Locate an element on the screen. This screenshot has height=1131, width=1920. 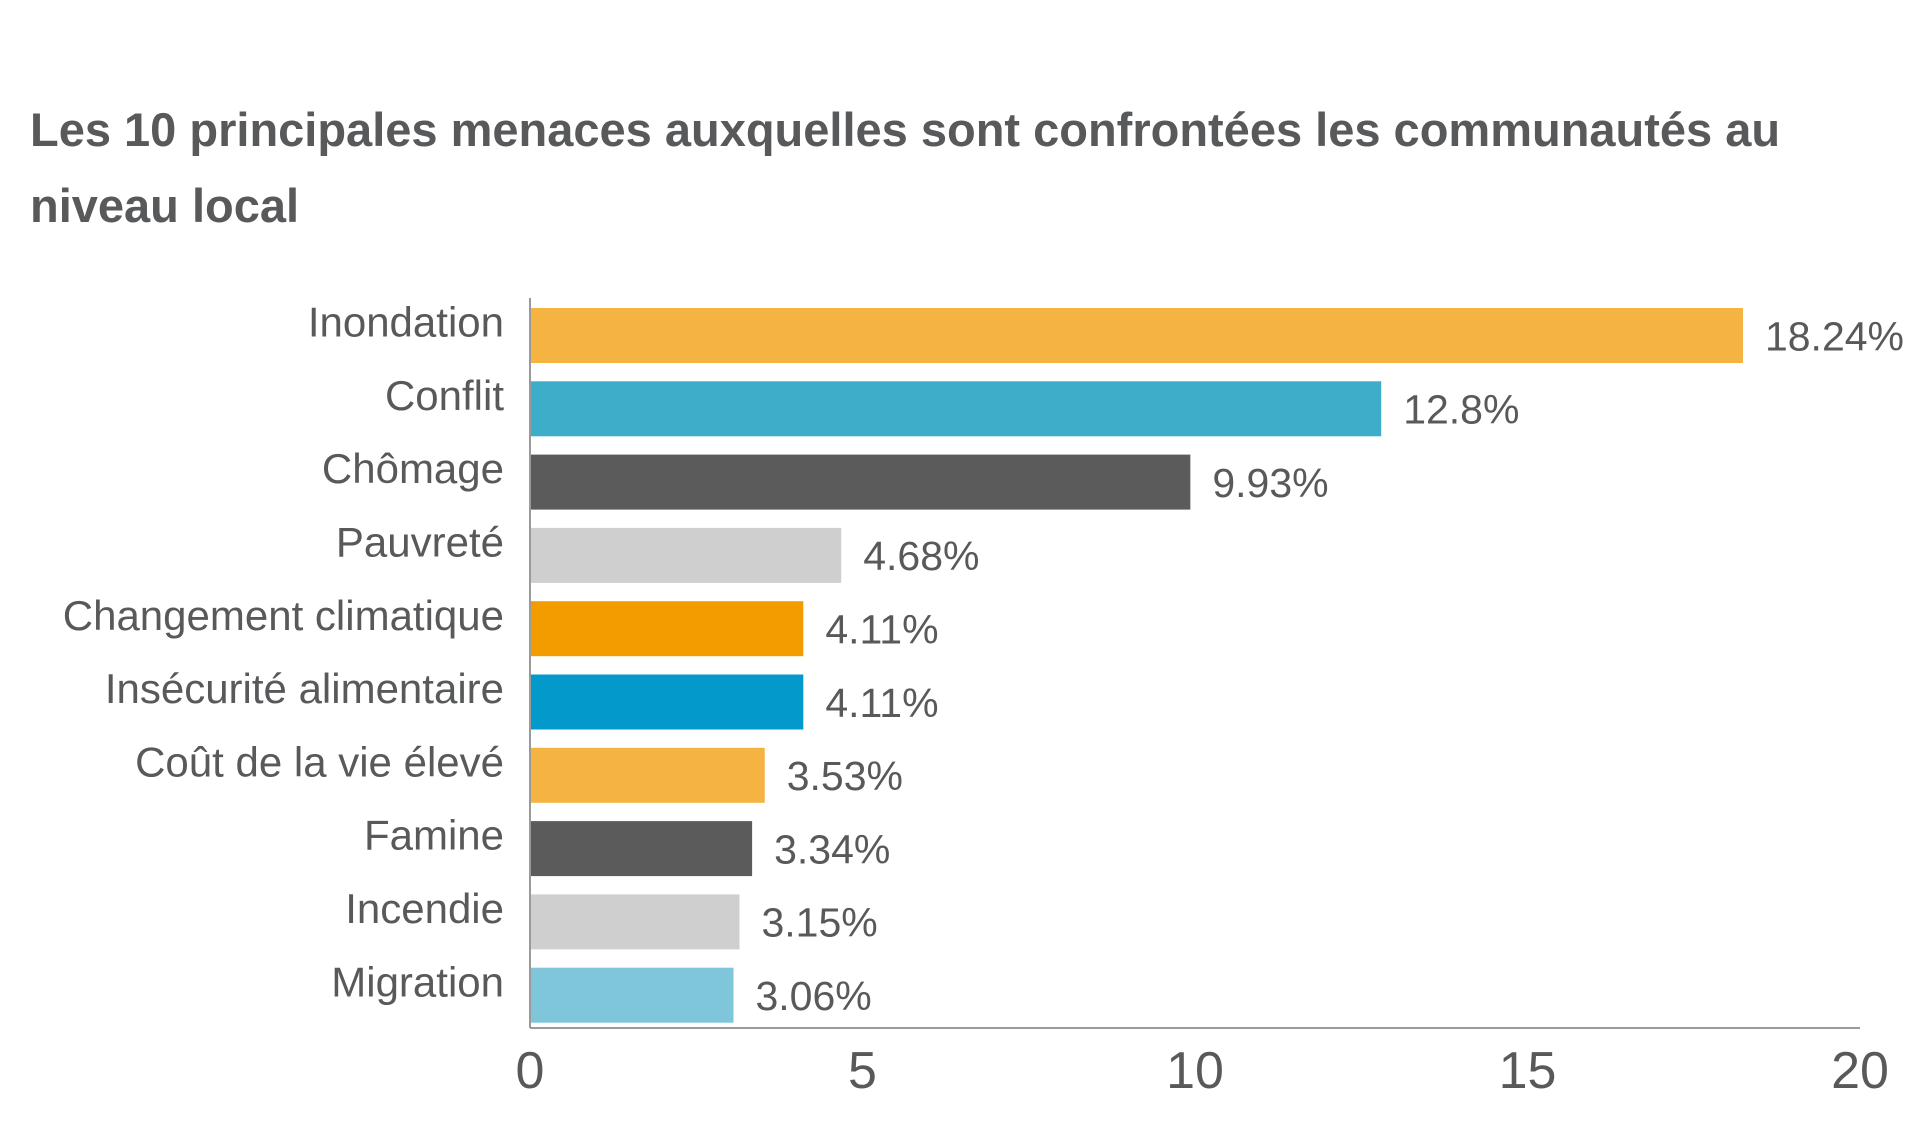
category-label: Migration is located at coordinates (417, 981).